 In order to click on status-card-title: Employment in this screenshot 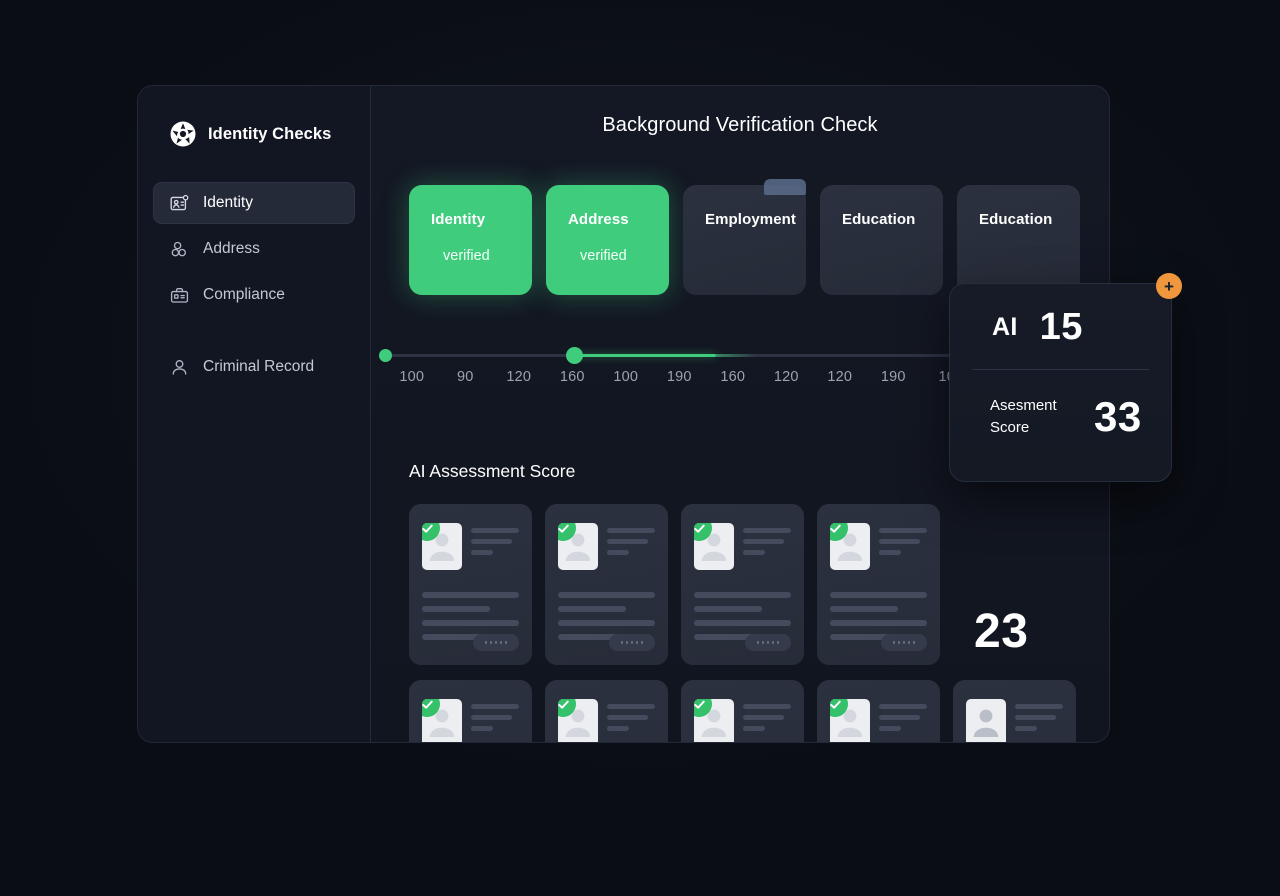, I will do `click(751, 219)`.